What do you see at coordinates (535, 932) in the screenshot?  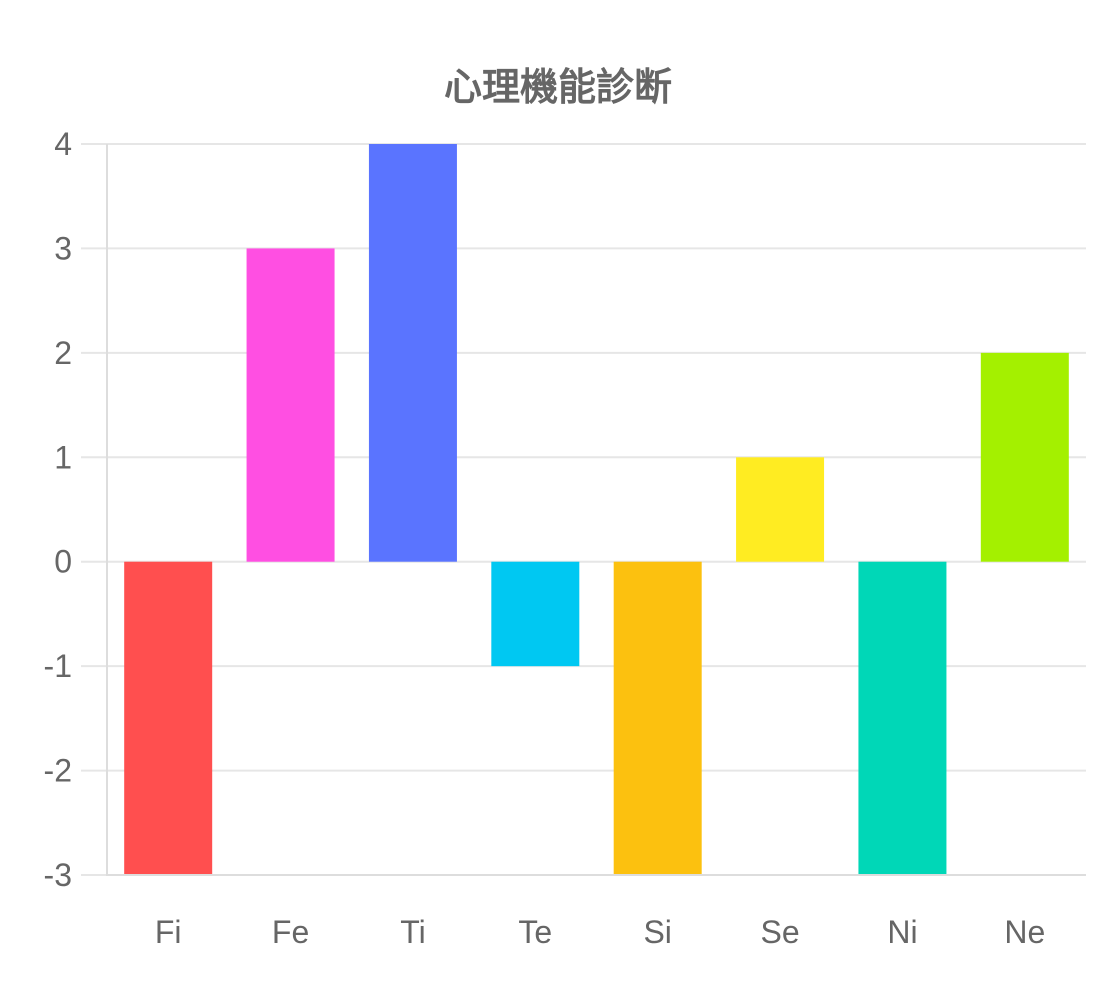 I see `x-tick-label: Te` at bounding box center [535, 932].